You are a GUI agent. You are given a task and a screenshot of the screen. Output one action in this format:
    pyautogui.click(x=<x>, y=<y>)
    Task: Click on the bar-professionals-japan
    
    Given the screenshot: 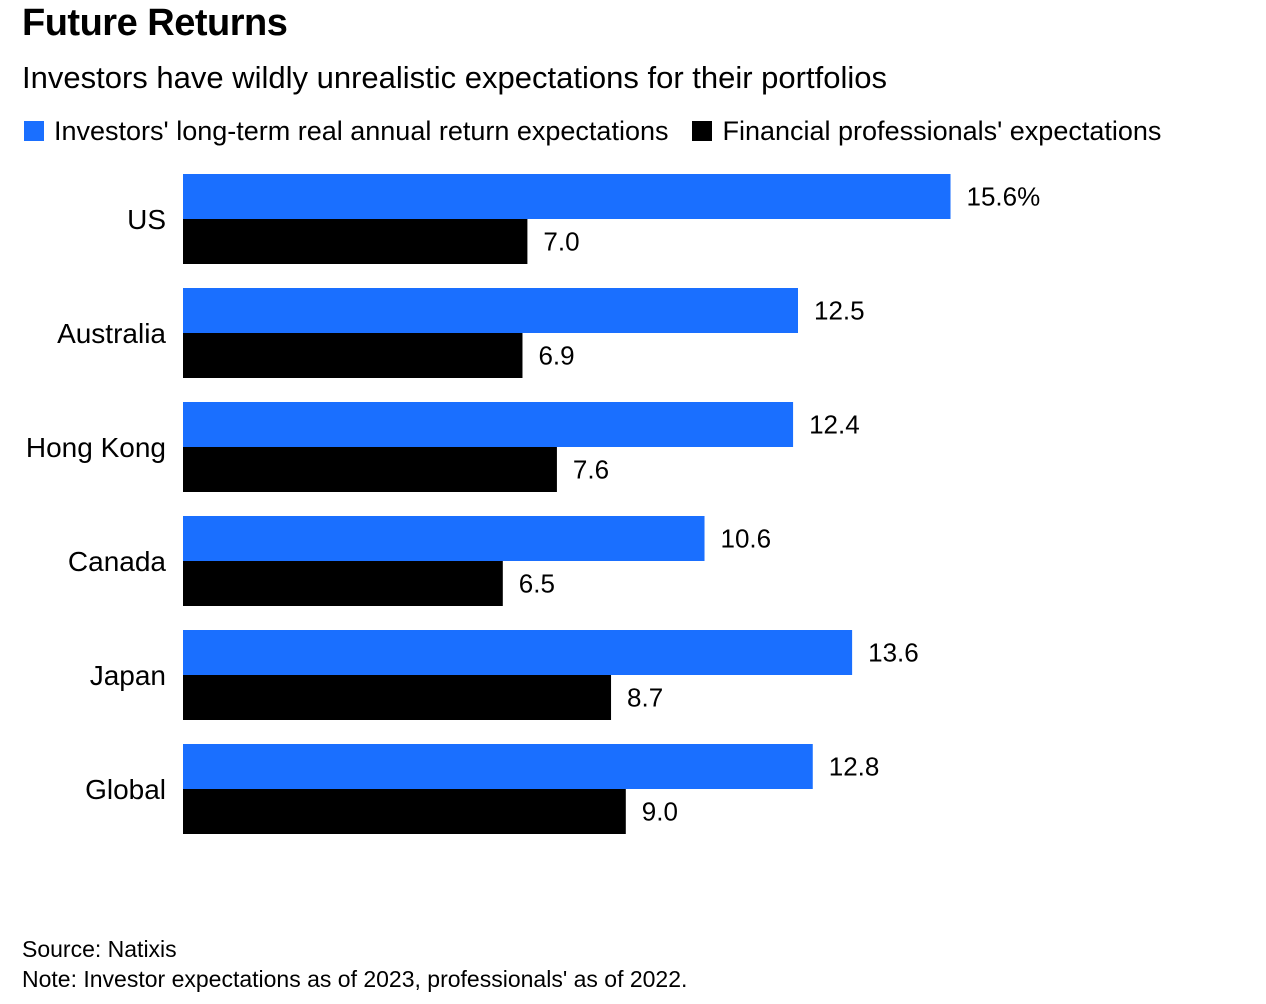 What is the action you would take?
    pyautogui.click(x=397, y=697)
    